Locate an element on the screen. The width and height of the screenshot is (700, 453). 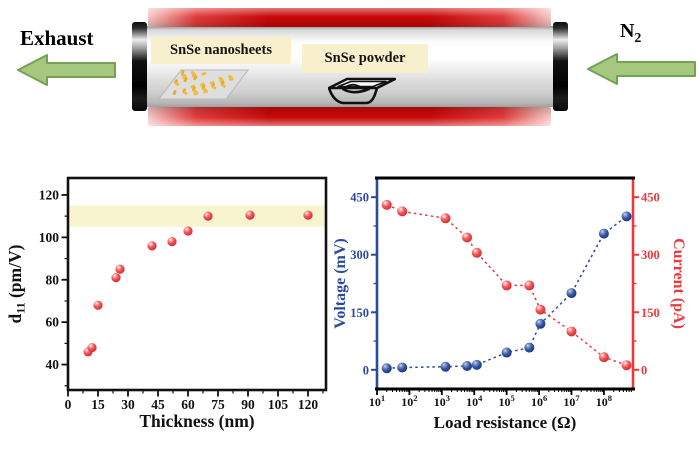
d11-data-points is located at coordinates (198, 283).